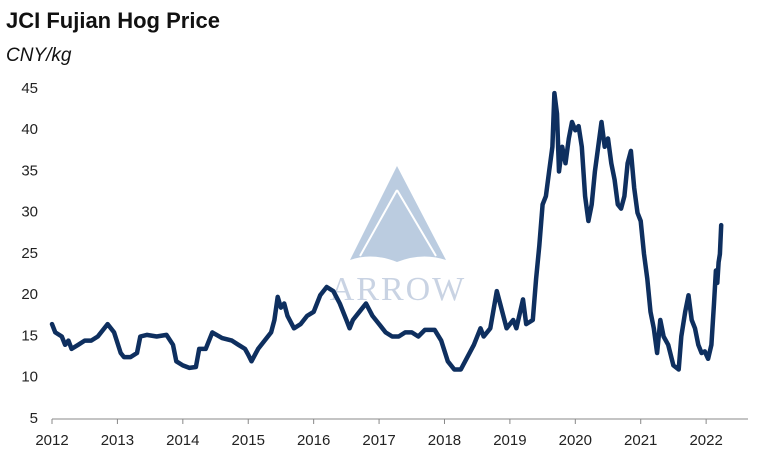 This screenshot has width=770, height=474. Describe the element at coordinates (398, 289) in the screenshot. I see `watermark: ARROW` at that location.